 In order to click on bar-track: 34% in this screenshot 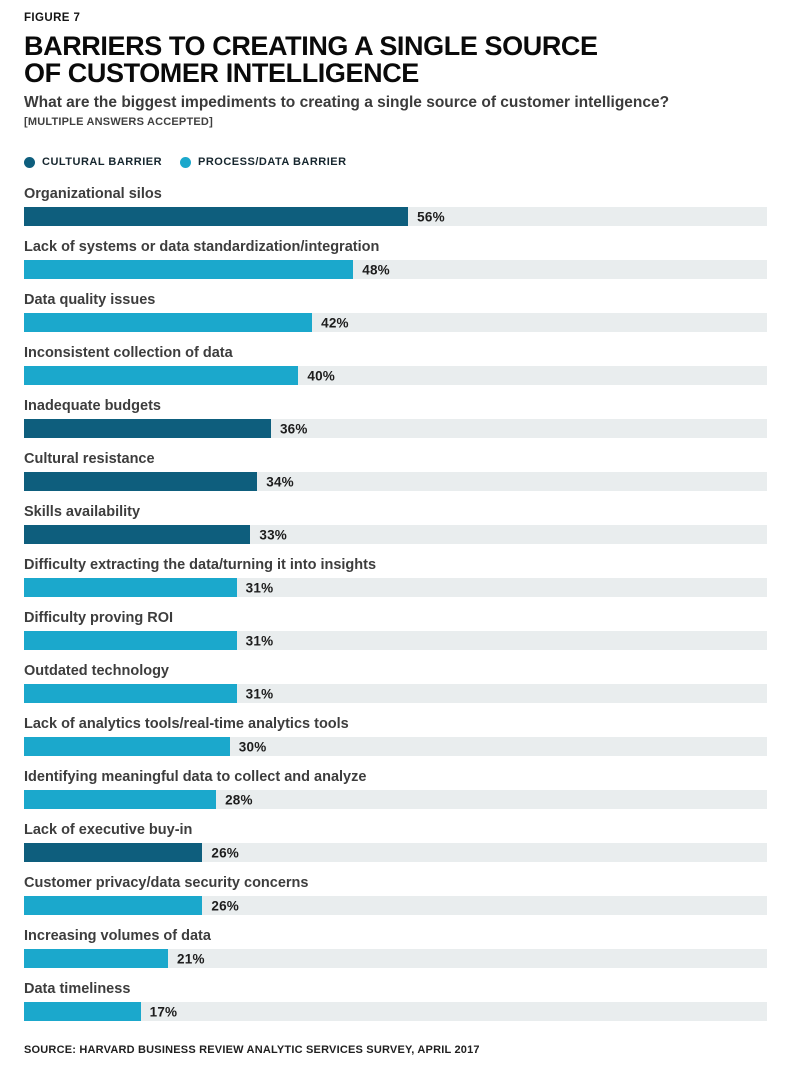, I will do `click(395, 481)`.